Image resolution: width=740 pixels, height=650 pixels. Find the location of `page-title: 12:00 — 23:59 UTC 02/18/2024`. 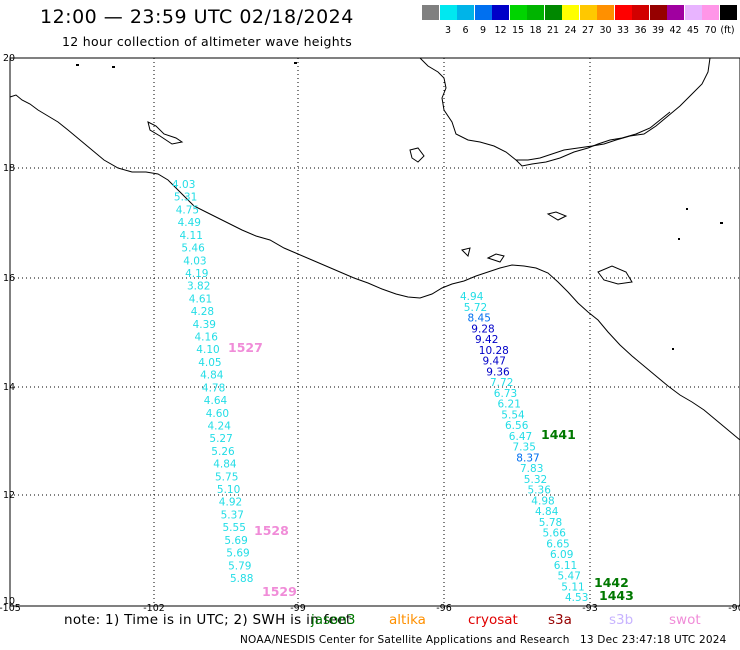

page-title: 12:00 — 23:59 UTC 02/18/2024 is located at coordinates (197, 17).